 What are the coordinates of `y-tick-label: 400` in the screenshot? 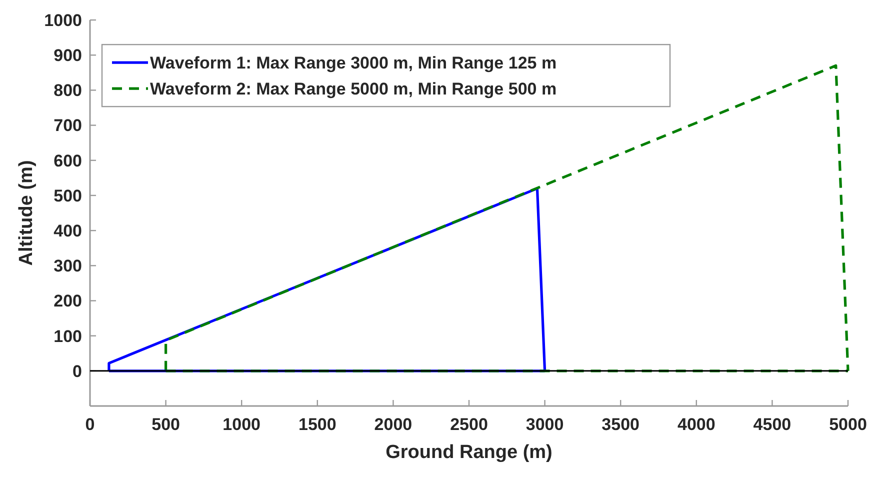 It's located at (68, 230).